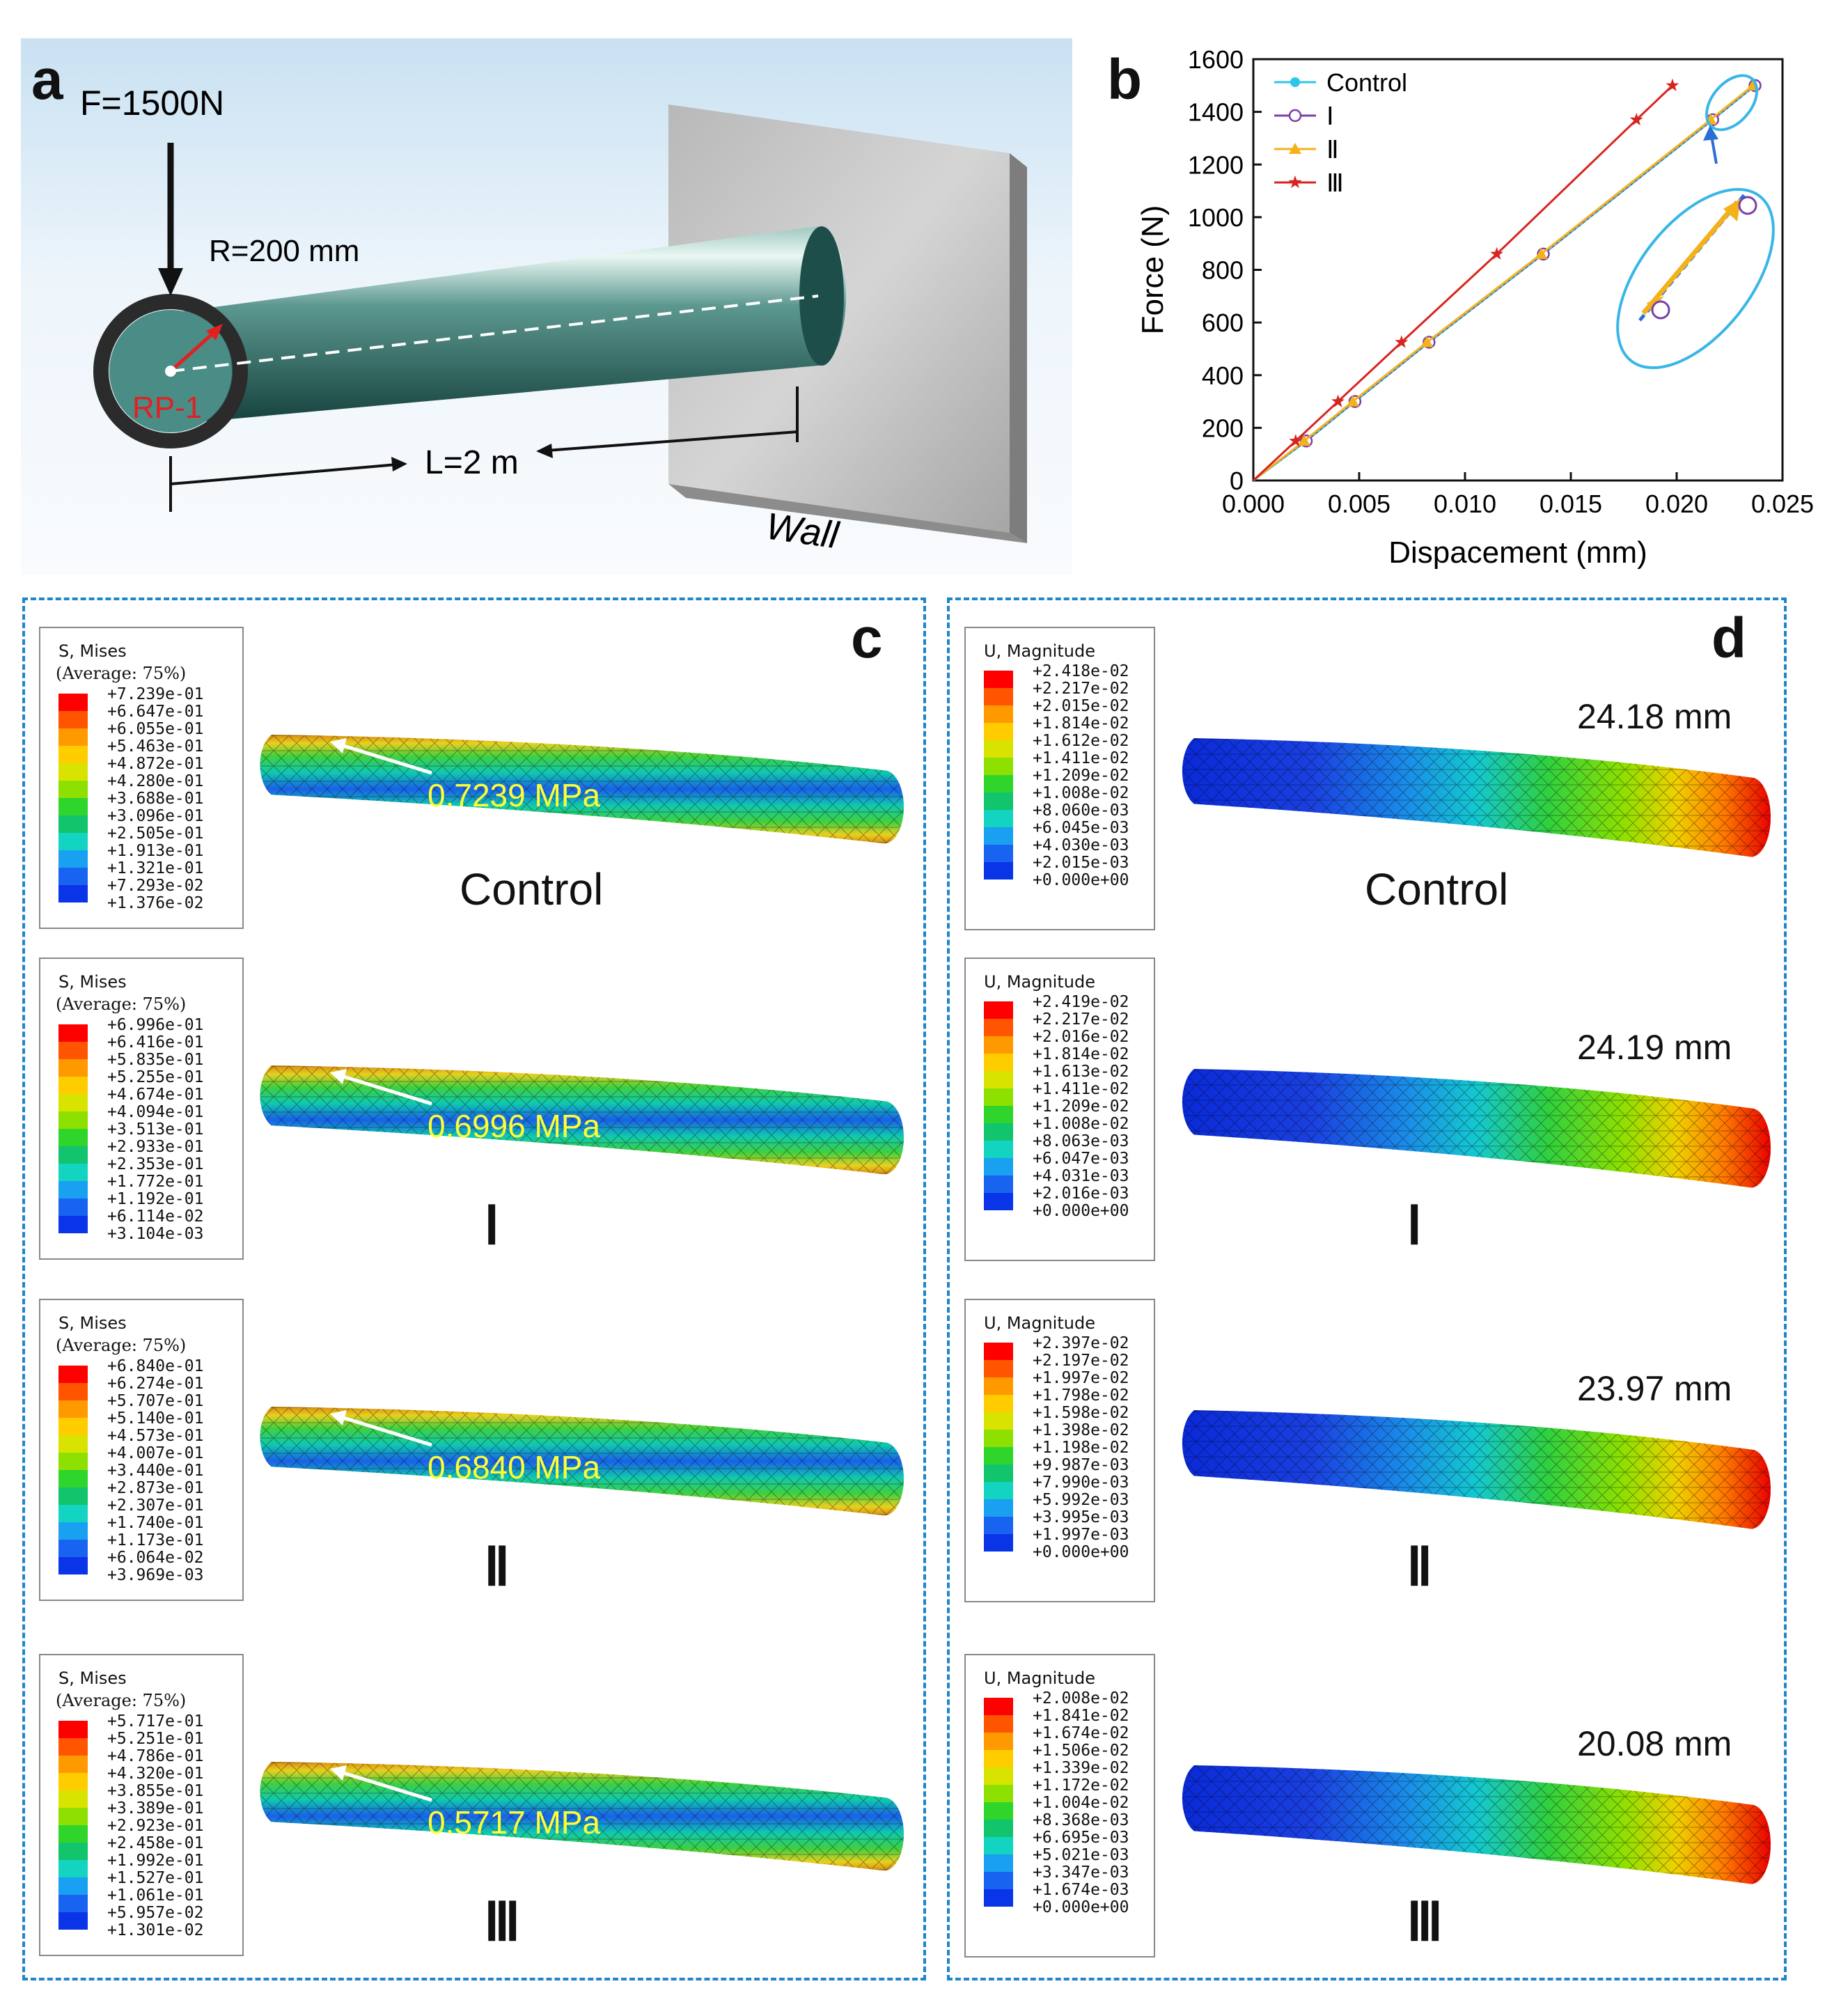  Describe the element at coordinates (1040, 982) in the screenshot. I see `disp-2-legend-title: U, Magnitude` at that location.